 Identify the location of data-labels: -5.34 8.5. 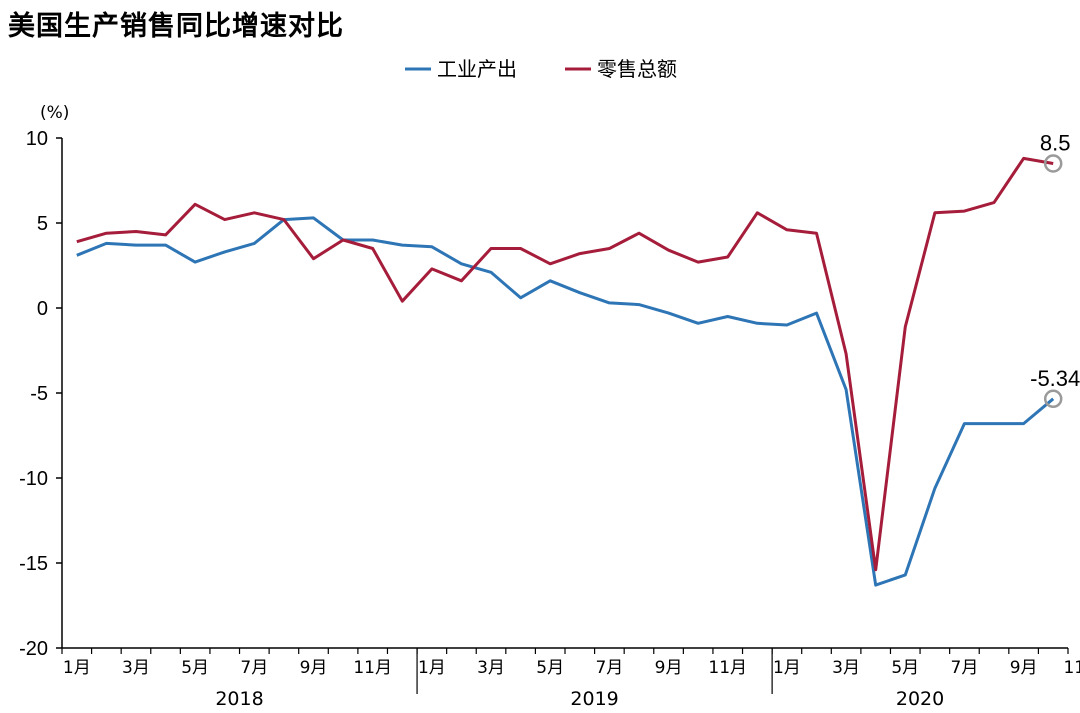
(1055, 270).